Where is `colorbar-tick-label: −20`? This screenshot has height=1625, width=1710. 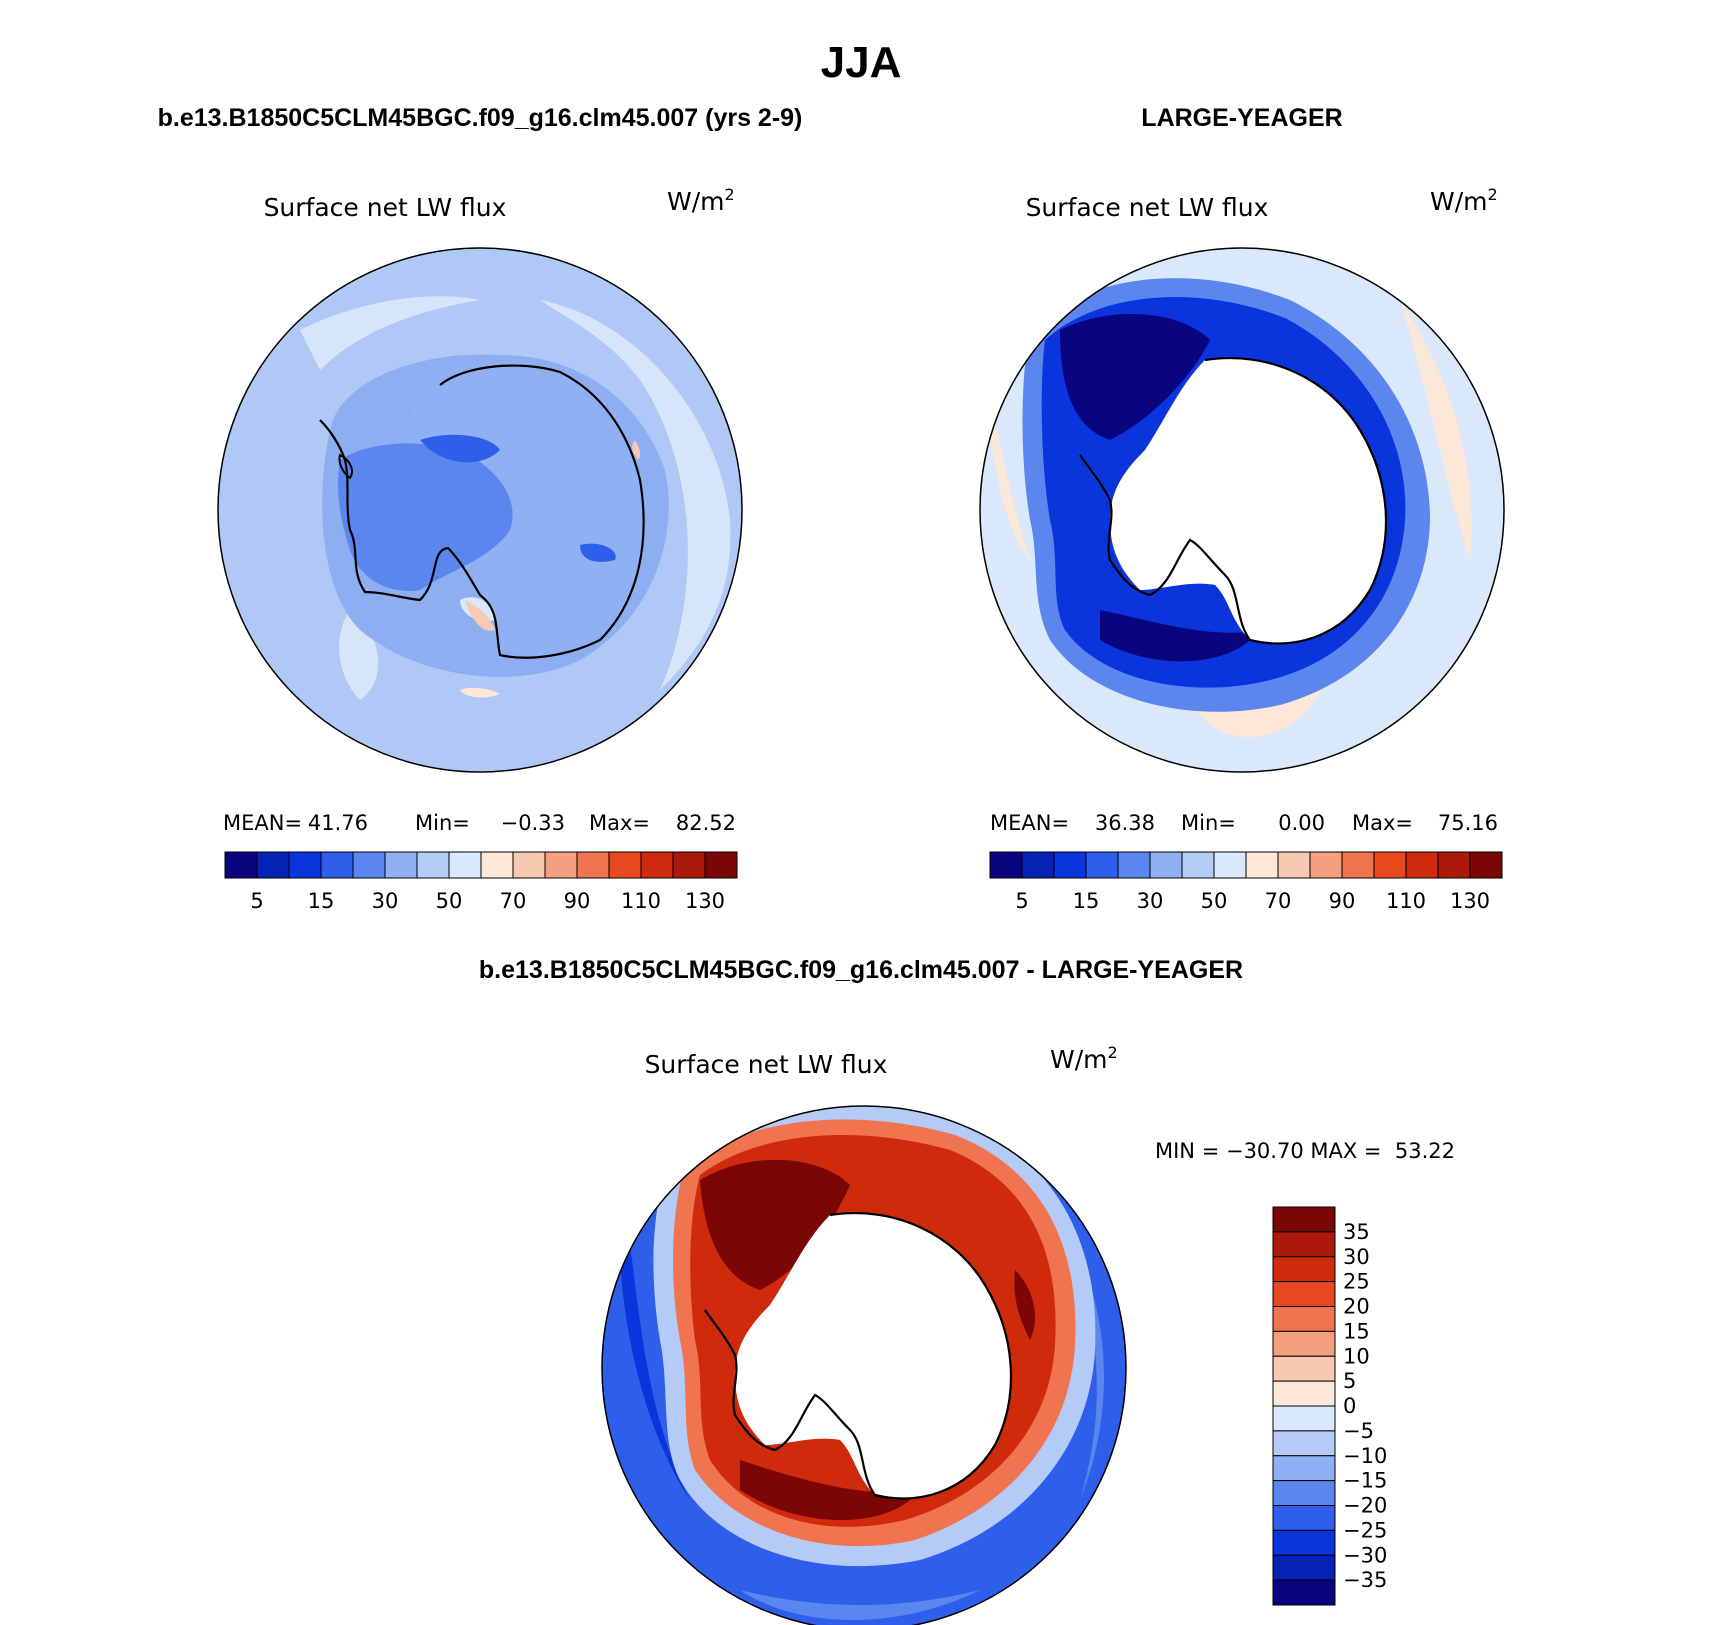 colorbar-tick-label: −20 is located at coordinates (1365, 1506).